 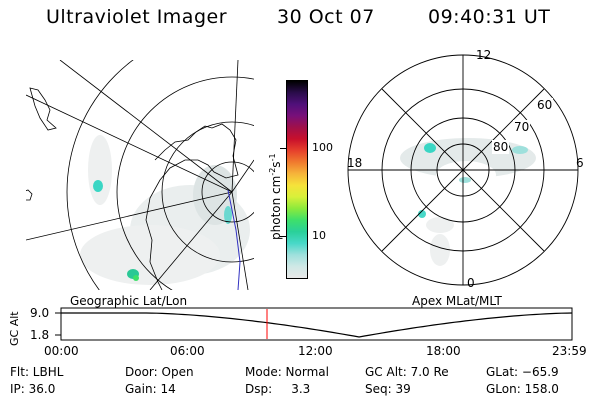 What do you see at coordinates (355, 163) in the screenshot?
I see `polar-label-18: 18` at bounding box center [355, 163].